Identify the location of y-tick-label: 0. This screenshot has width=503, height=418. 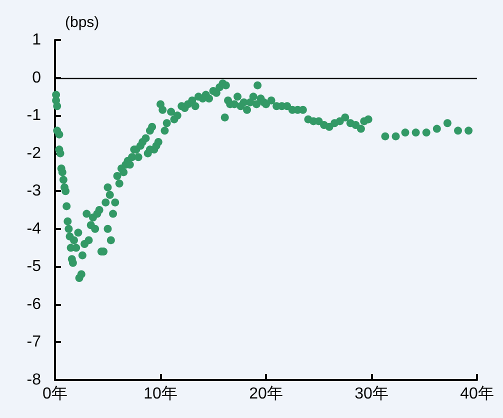
(37, 77).